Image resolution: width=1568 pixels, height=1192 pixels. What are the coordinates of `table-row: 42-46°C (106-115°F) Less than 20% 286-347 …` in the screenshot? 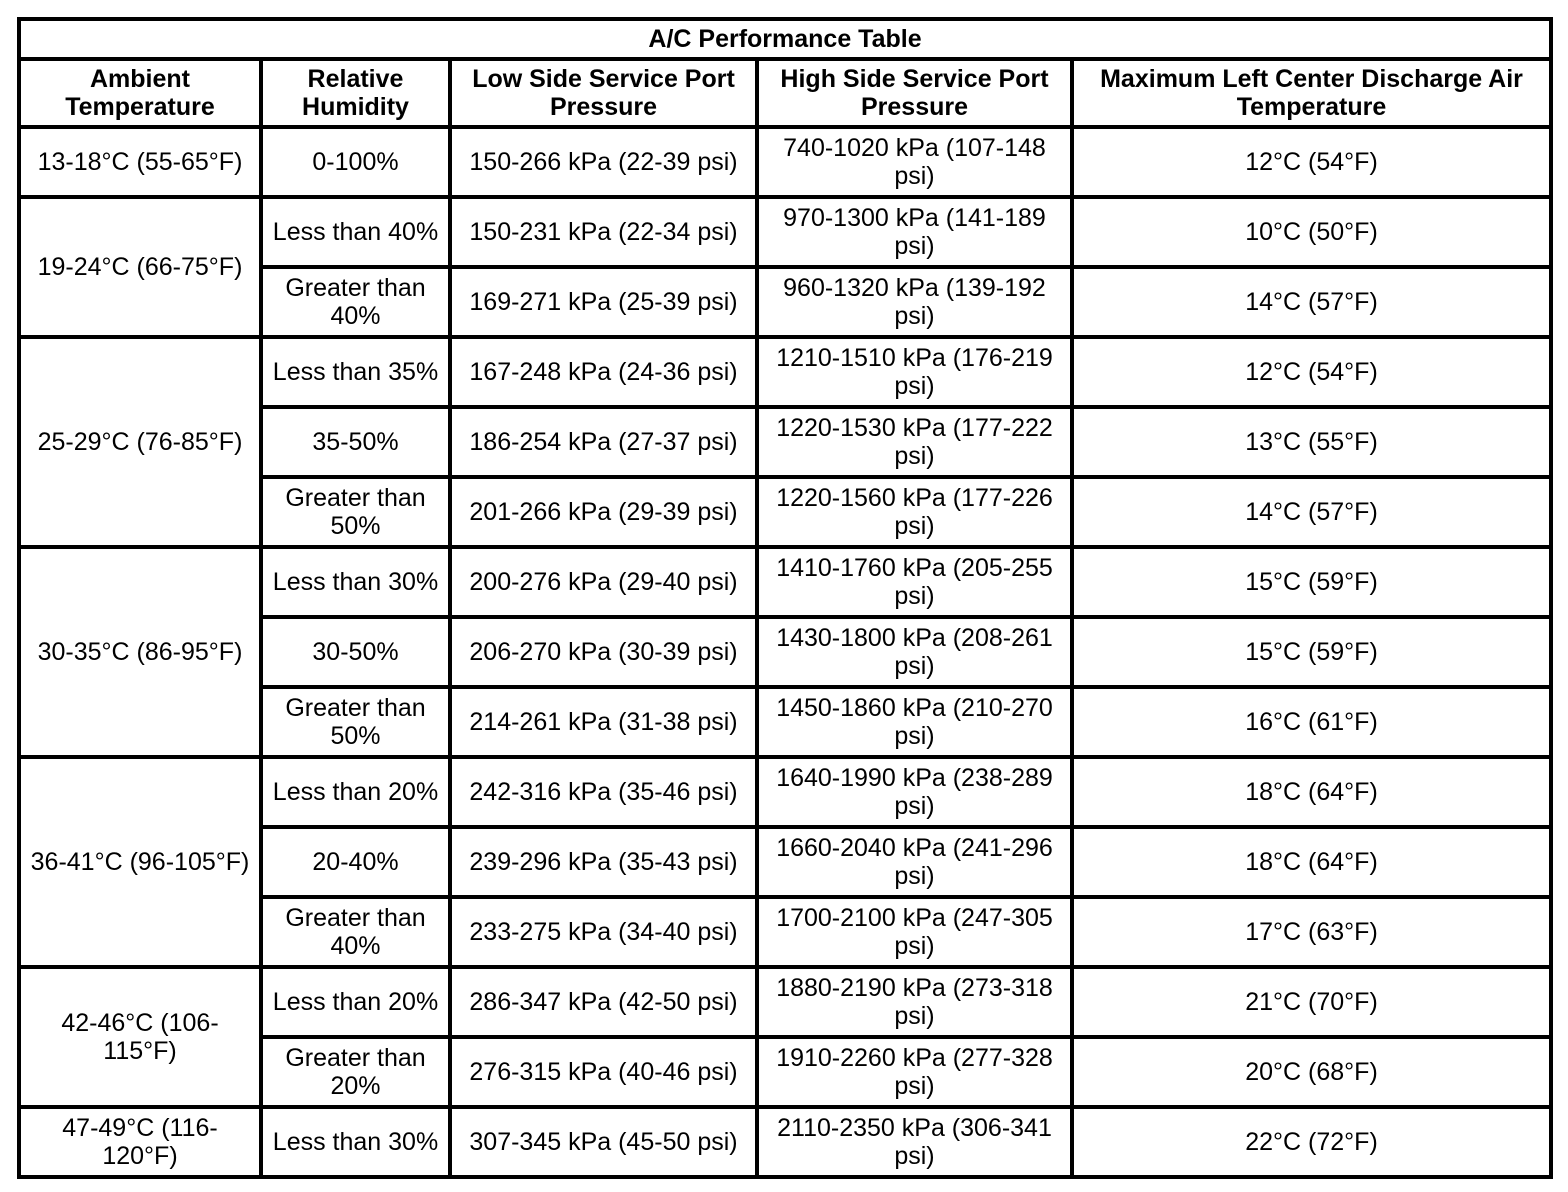 It's located at (785, 1037).